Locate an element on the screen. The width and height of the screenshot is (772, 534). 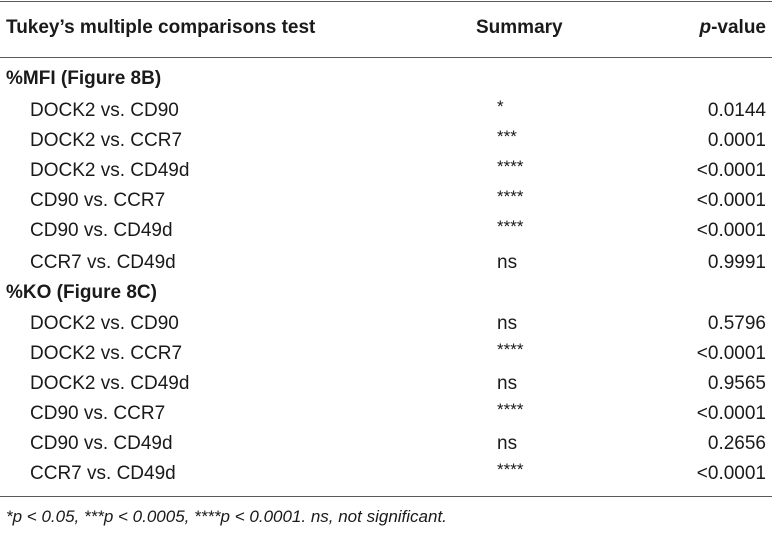
pvalue-cell: 0.2656 is located at coordinates (736, 443).